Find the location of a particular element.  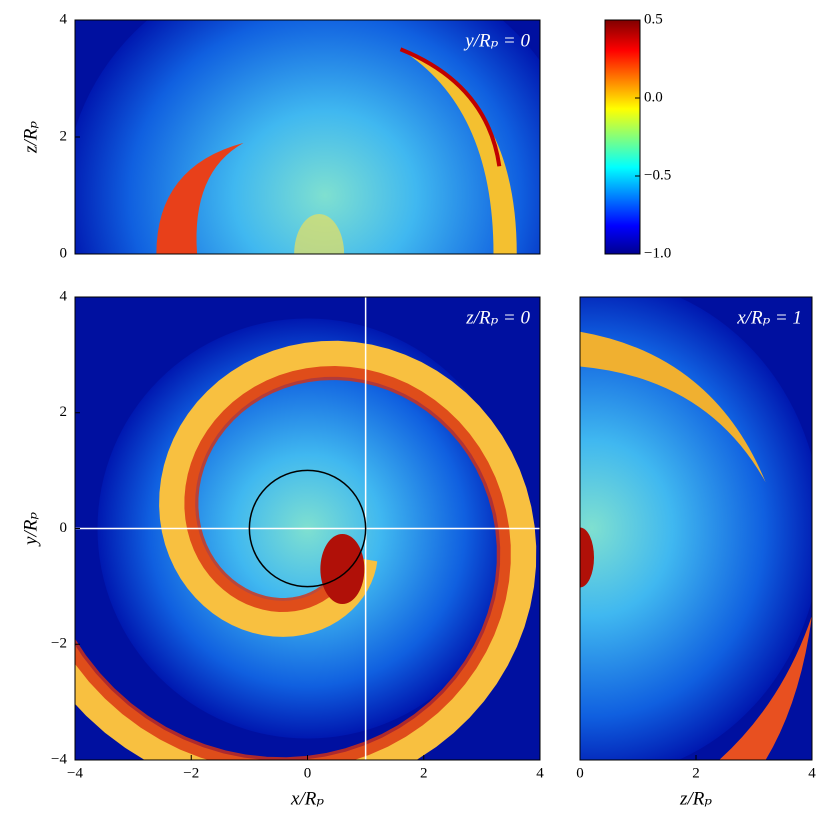

x-tick-label: −4 is located at coordinates (75, 773).